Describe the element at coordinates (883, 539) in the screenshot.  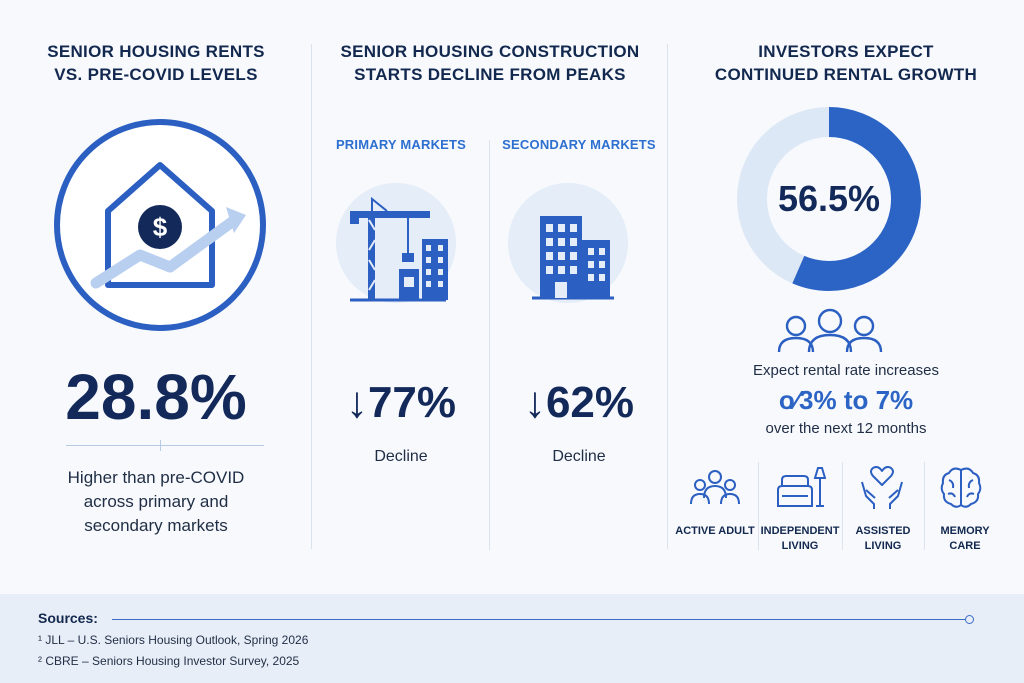
I see `category-label-assisted-living: ASSISTED LIVING` at that location.